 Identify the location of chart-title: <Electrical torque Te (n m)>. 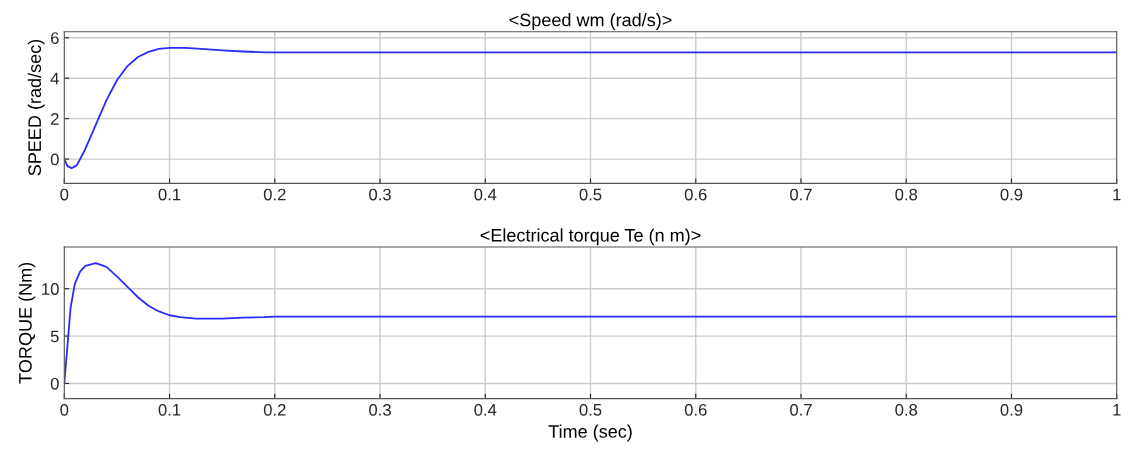
(590, 237).